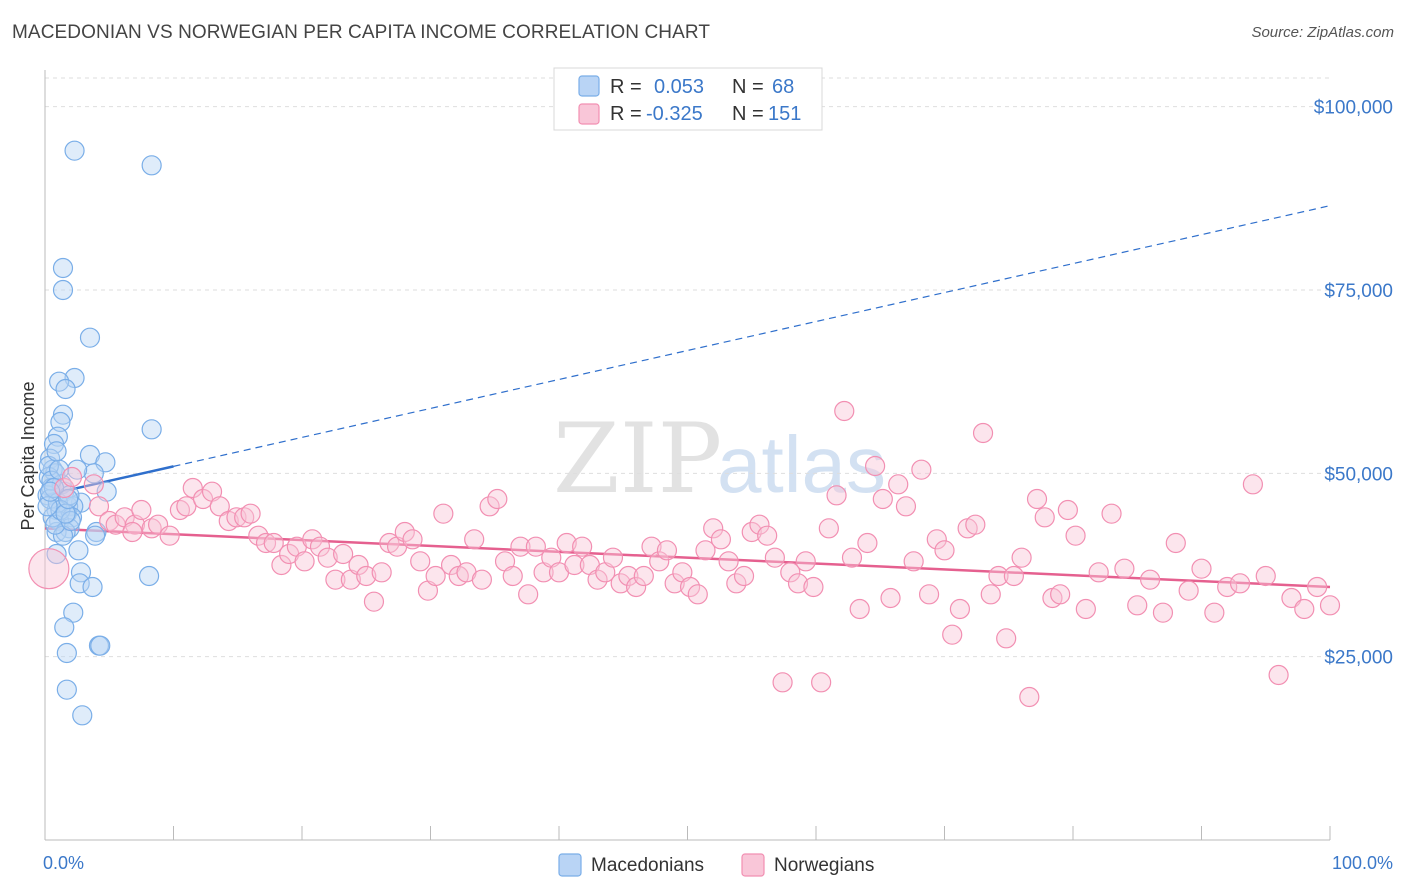 The width and height of the screenshot is (1406, 892). Describe the element at coordinates (589, 86) in the screenshot. I see `legend-swatch-macedonians` at that location.